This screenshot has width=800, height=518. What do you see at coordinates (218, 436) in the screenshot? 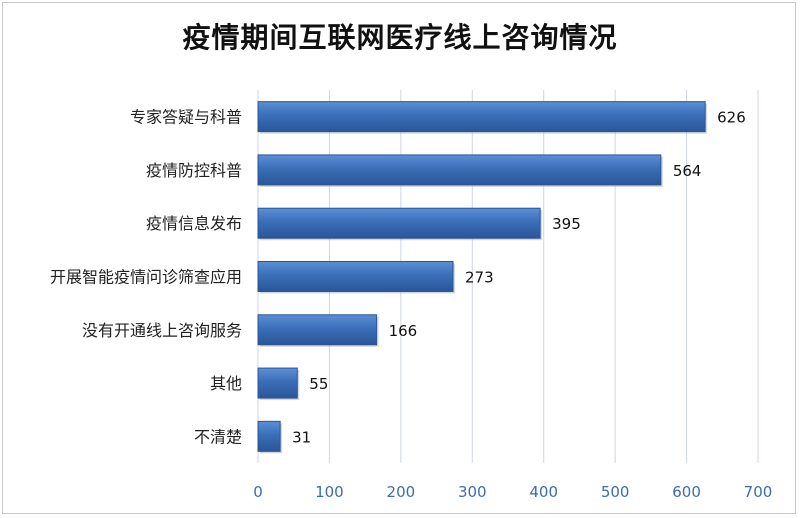
I see `category-label: 不清楚` at bounding box center [218, 436].